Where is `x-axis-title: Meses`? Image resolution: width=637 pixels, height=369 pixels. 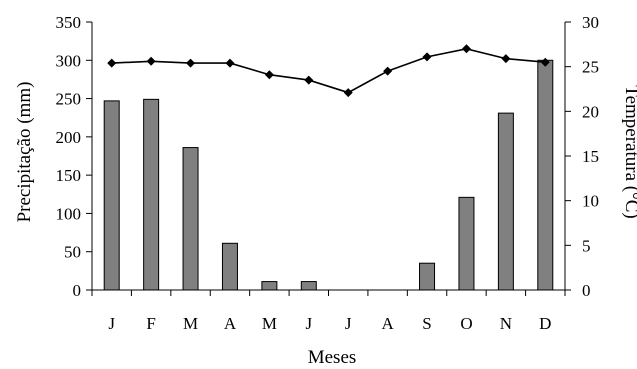
x-axis-title: Meses is located at coordinates (332, 357).